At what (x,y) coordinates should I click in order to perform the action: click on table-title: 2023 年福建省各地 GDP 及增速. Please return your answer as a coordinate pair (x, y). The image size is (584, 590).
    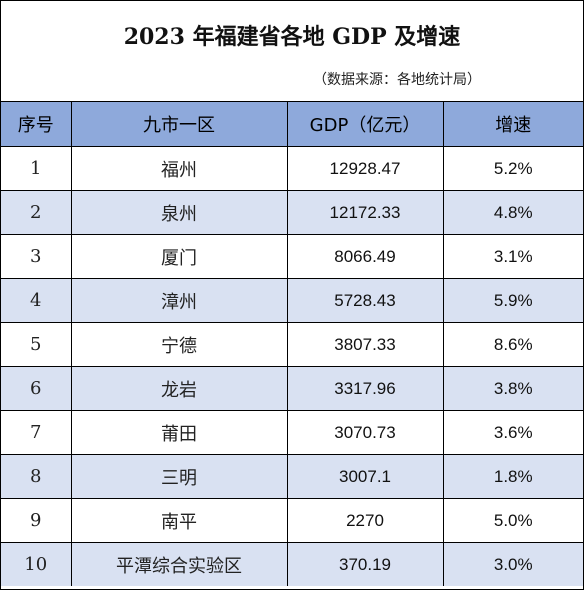
    Looking at the image, I should click on (292, 37).